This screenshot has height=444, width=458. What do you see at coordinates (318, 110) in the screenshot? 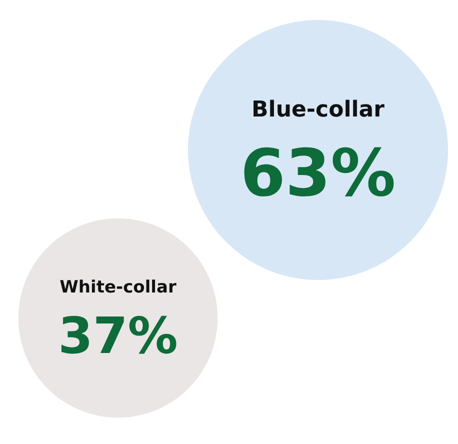
I see `category-label: Blue-collar` at bounding box center [318, 110].